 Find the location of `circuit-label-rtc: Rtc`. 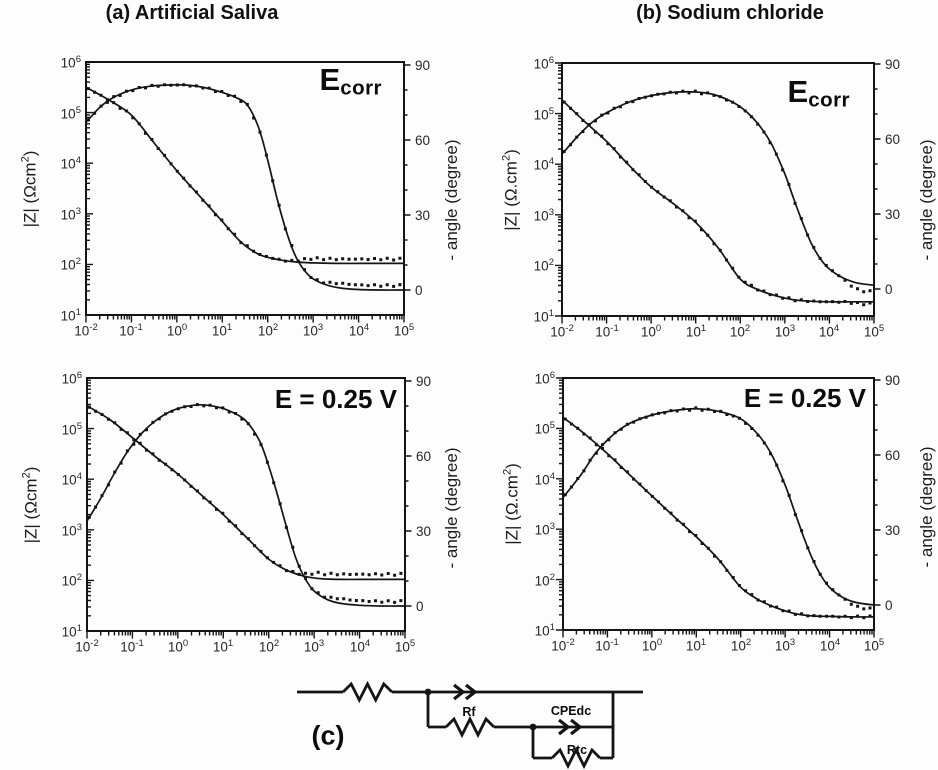

circuit-label-rtc: Rtc is located at coordinates (577, 750).